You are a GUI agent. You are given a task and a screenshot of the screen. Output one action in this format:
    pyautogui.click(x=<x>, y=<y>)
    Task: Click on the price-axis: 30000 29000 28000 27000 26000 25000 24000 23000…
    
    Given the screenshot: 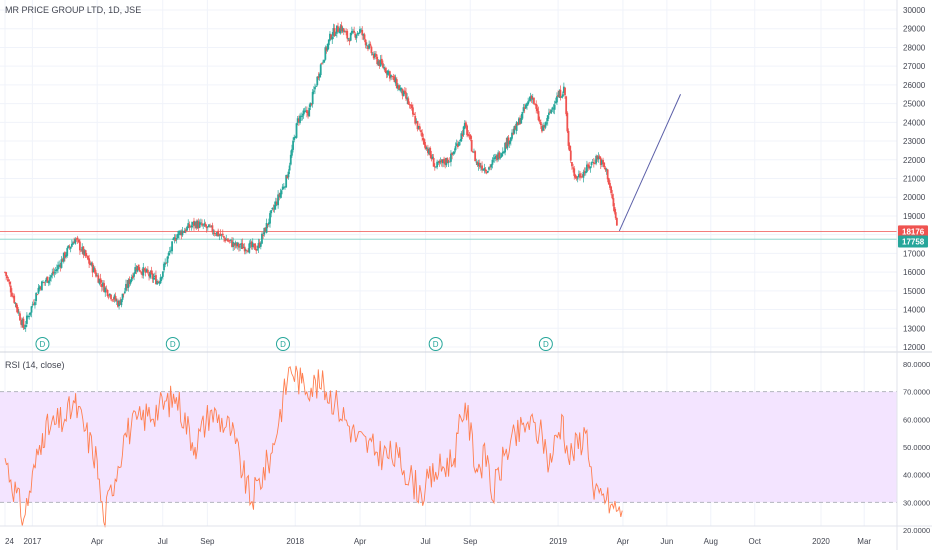 What is the action you would take?
    pyautogui.click(x=914, y=179)
    